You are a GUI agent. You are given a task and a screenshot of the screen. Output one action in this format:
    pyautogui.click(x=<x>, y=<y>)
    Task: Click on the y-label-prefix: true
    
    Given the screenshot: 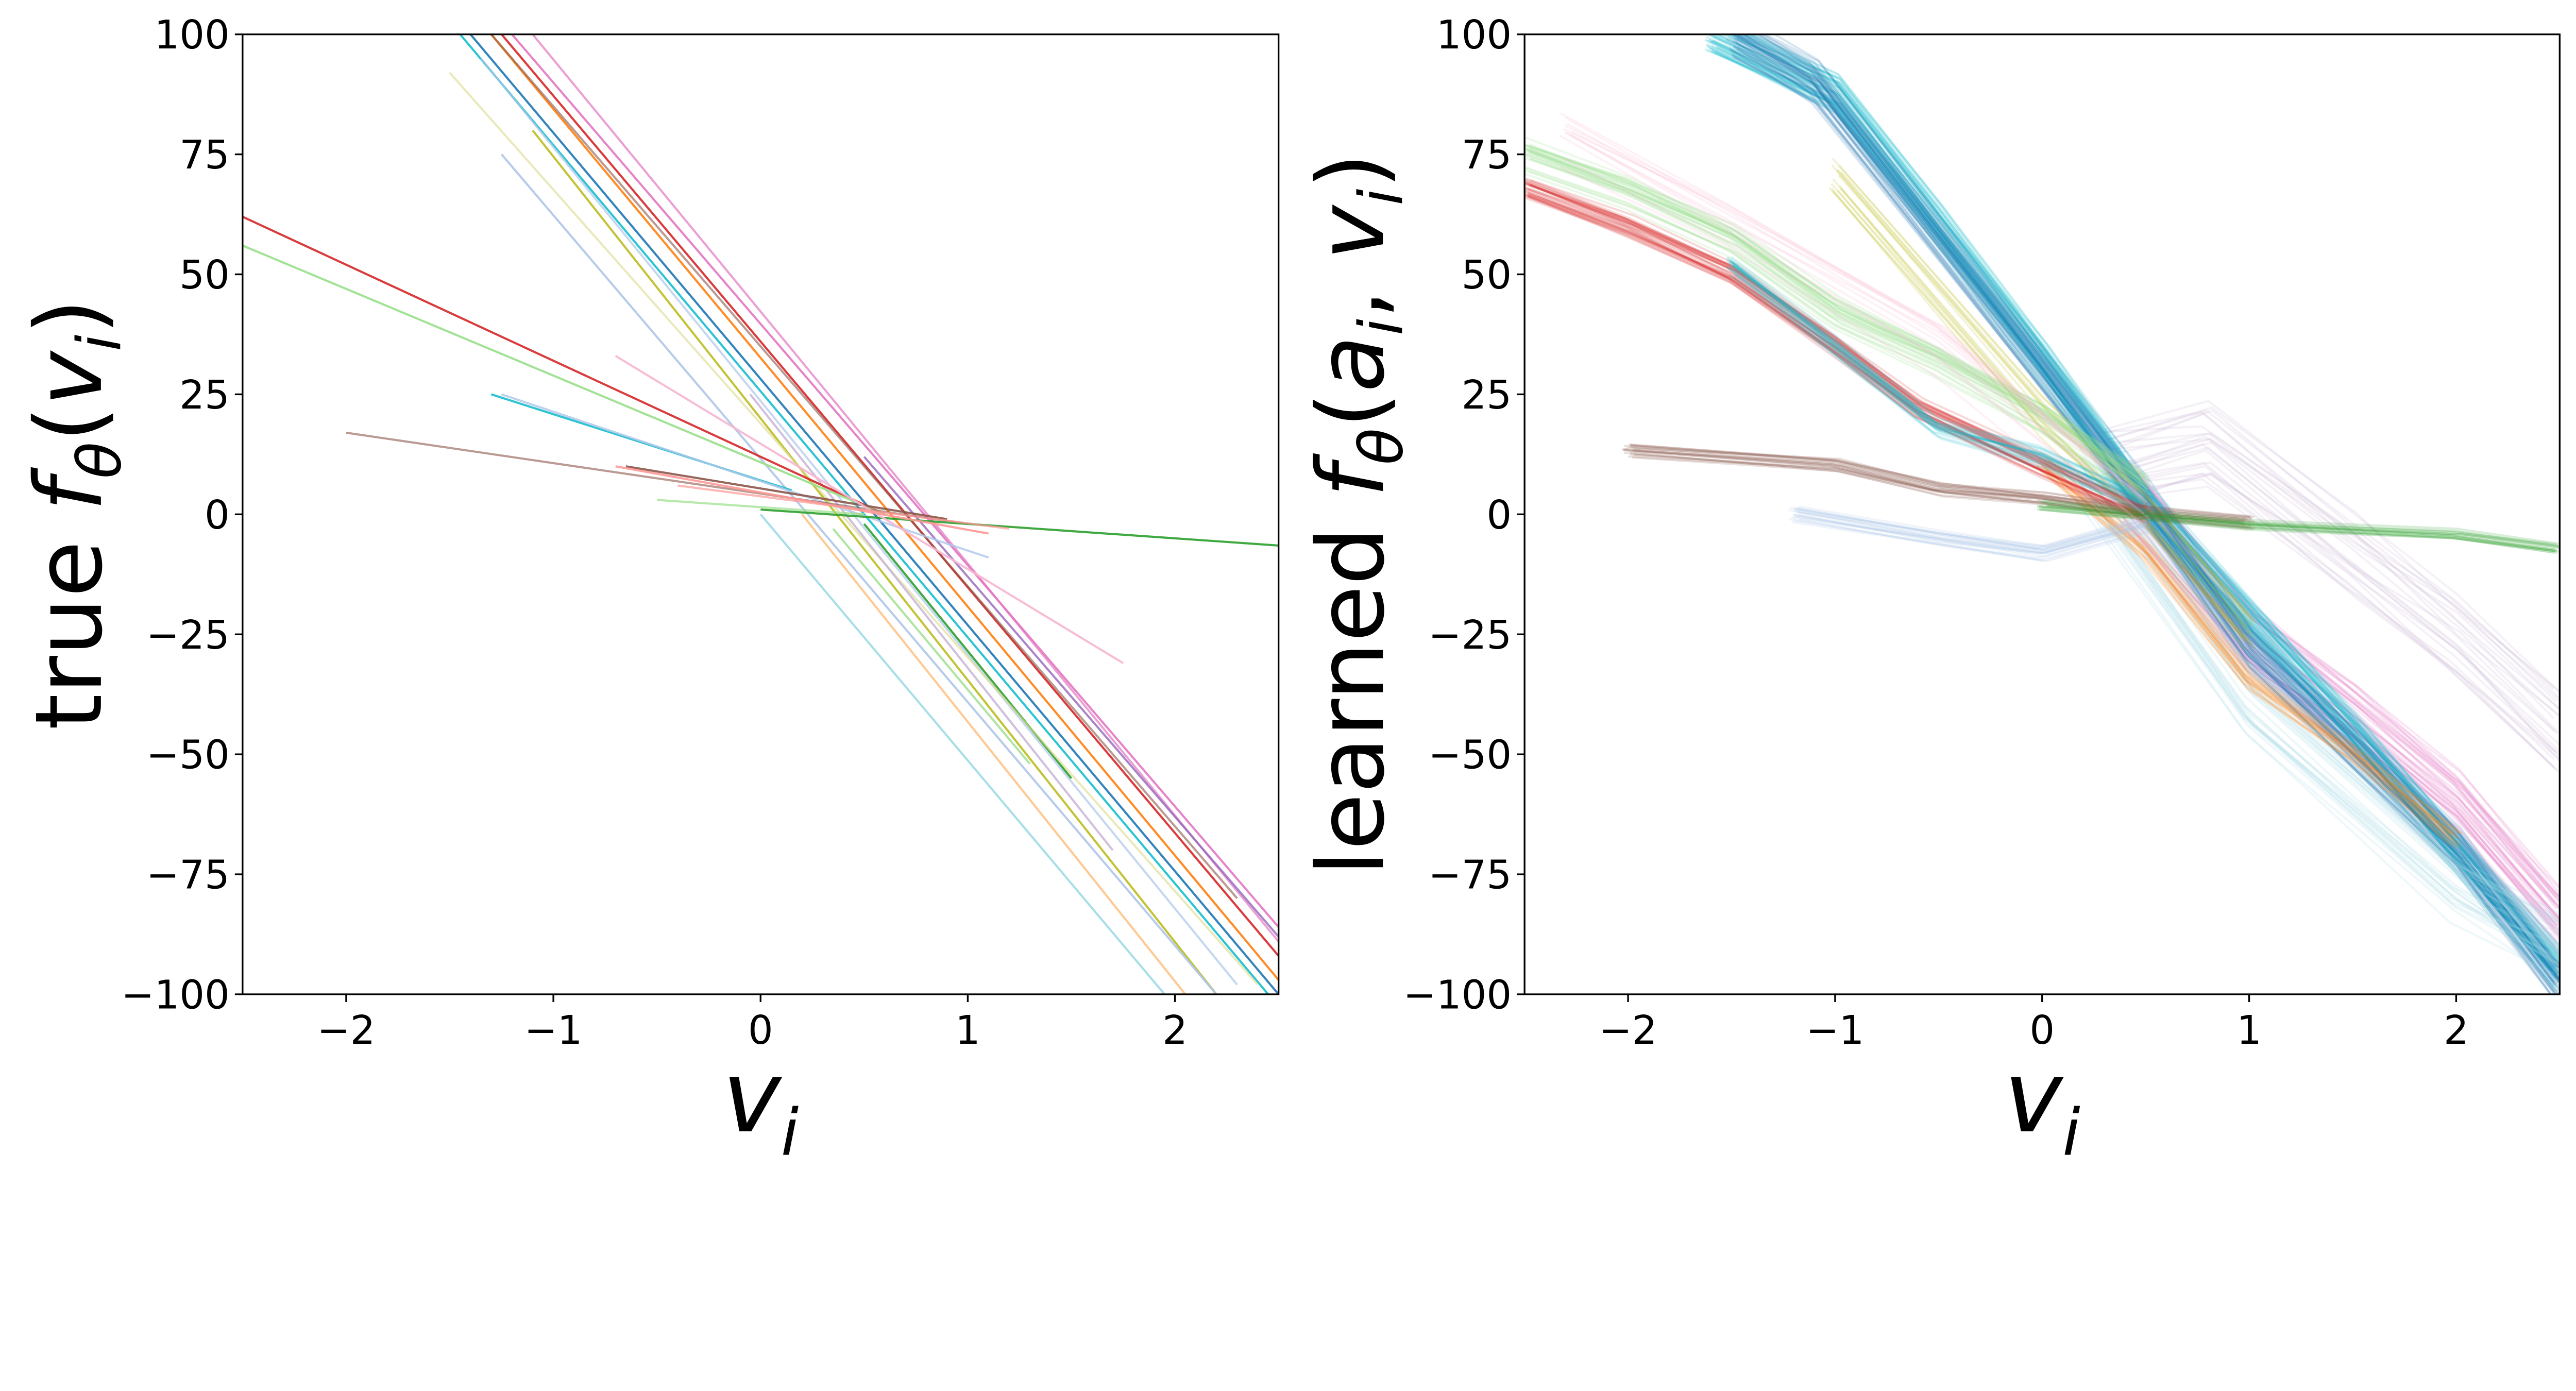 What is the action you would take?
    pyautogui.click(x=69, y=620)
    